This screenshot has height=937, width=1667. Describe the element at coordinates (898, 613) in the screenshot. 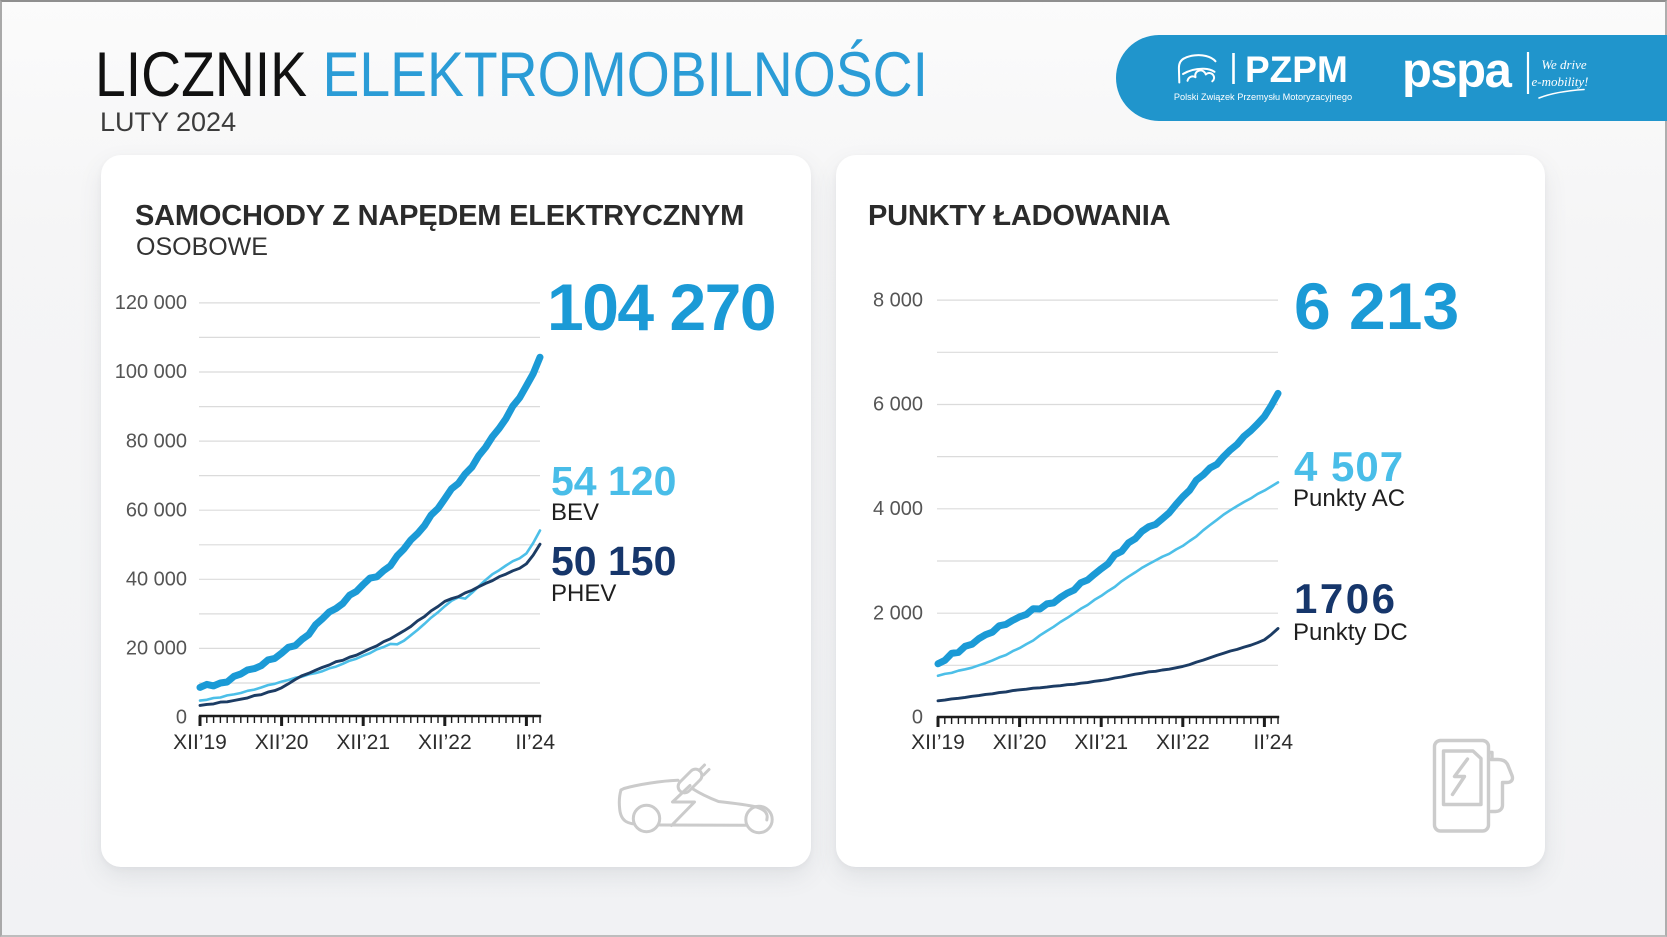

I see `svg-text: 2 000` at that location.